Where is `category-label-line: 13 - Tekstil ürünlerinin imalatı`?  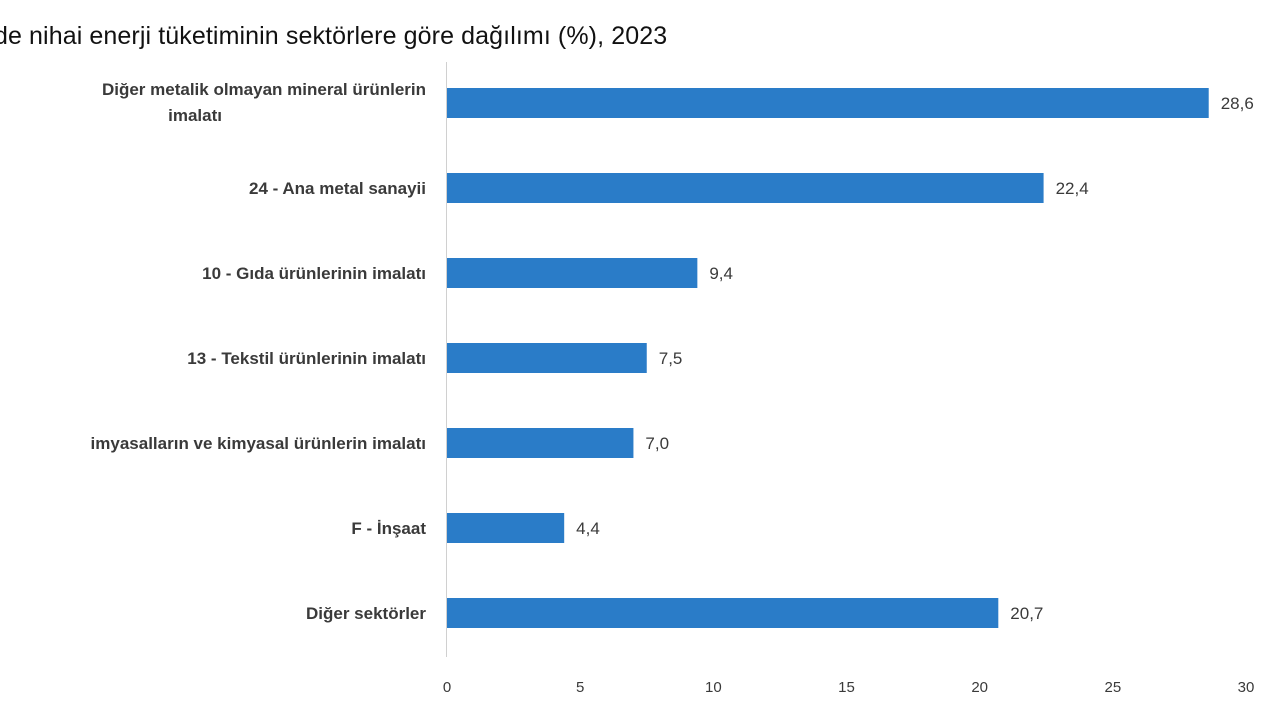
category-label-line: 13 - Tekstil ürünlerinin imalatı is located at coordinates (306, 358).